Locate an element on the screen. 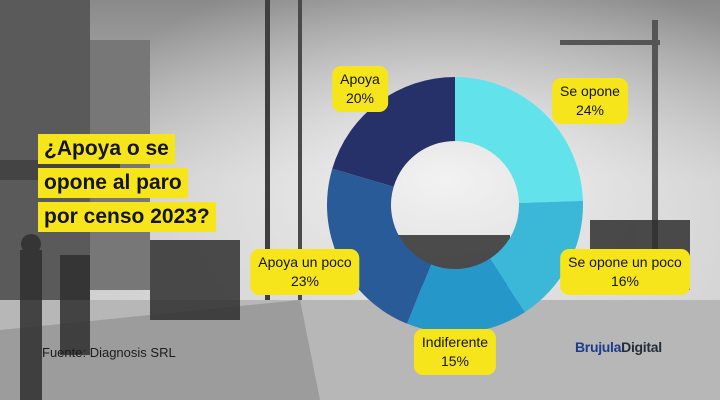 Image resolution: width=720 pixels, height=400 pixels. source-note: Fuente: Diagnosis SRL is located at coordinates (109, 352).